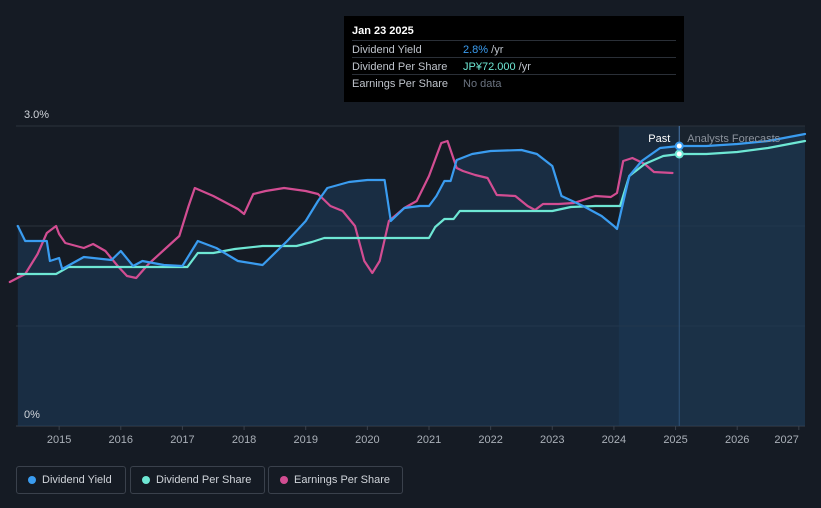  I want to click on x-tick-label: 2024, so click(614, 440).